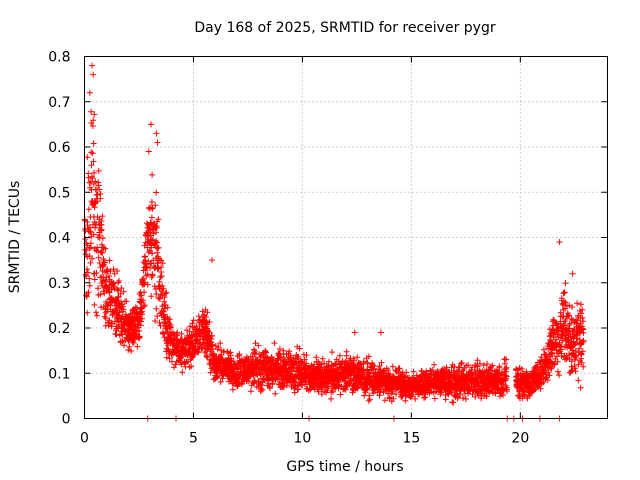  What do you see at coordinates (344, 467) in the screenshot?
I see `x-axis-label: GPS time / hours` at bounding box center [344, 467].